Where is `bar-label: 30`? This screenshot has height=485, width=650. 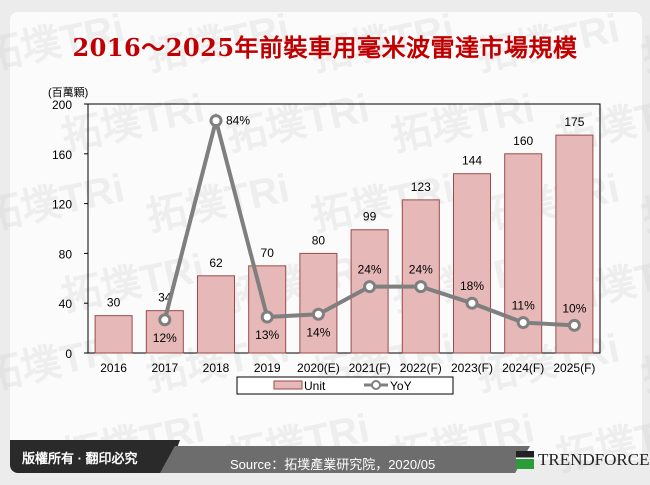
bar-label: 30 is located at coordinates (114, 303).